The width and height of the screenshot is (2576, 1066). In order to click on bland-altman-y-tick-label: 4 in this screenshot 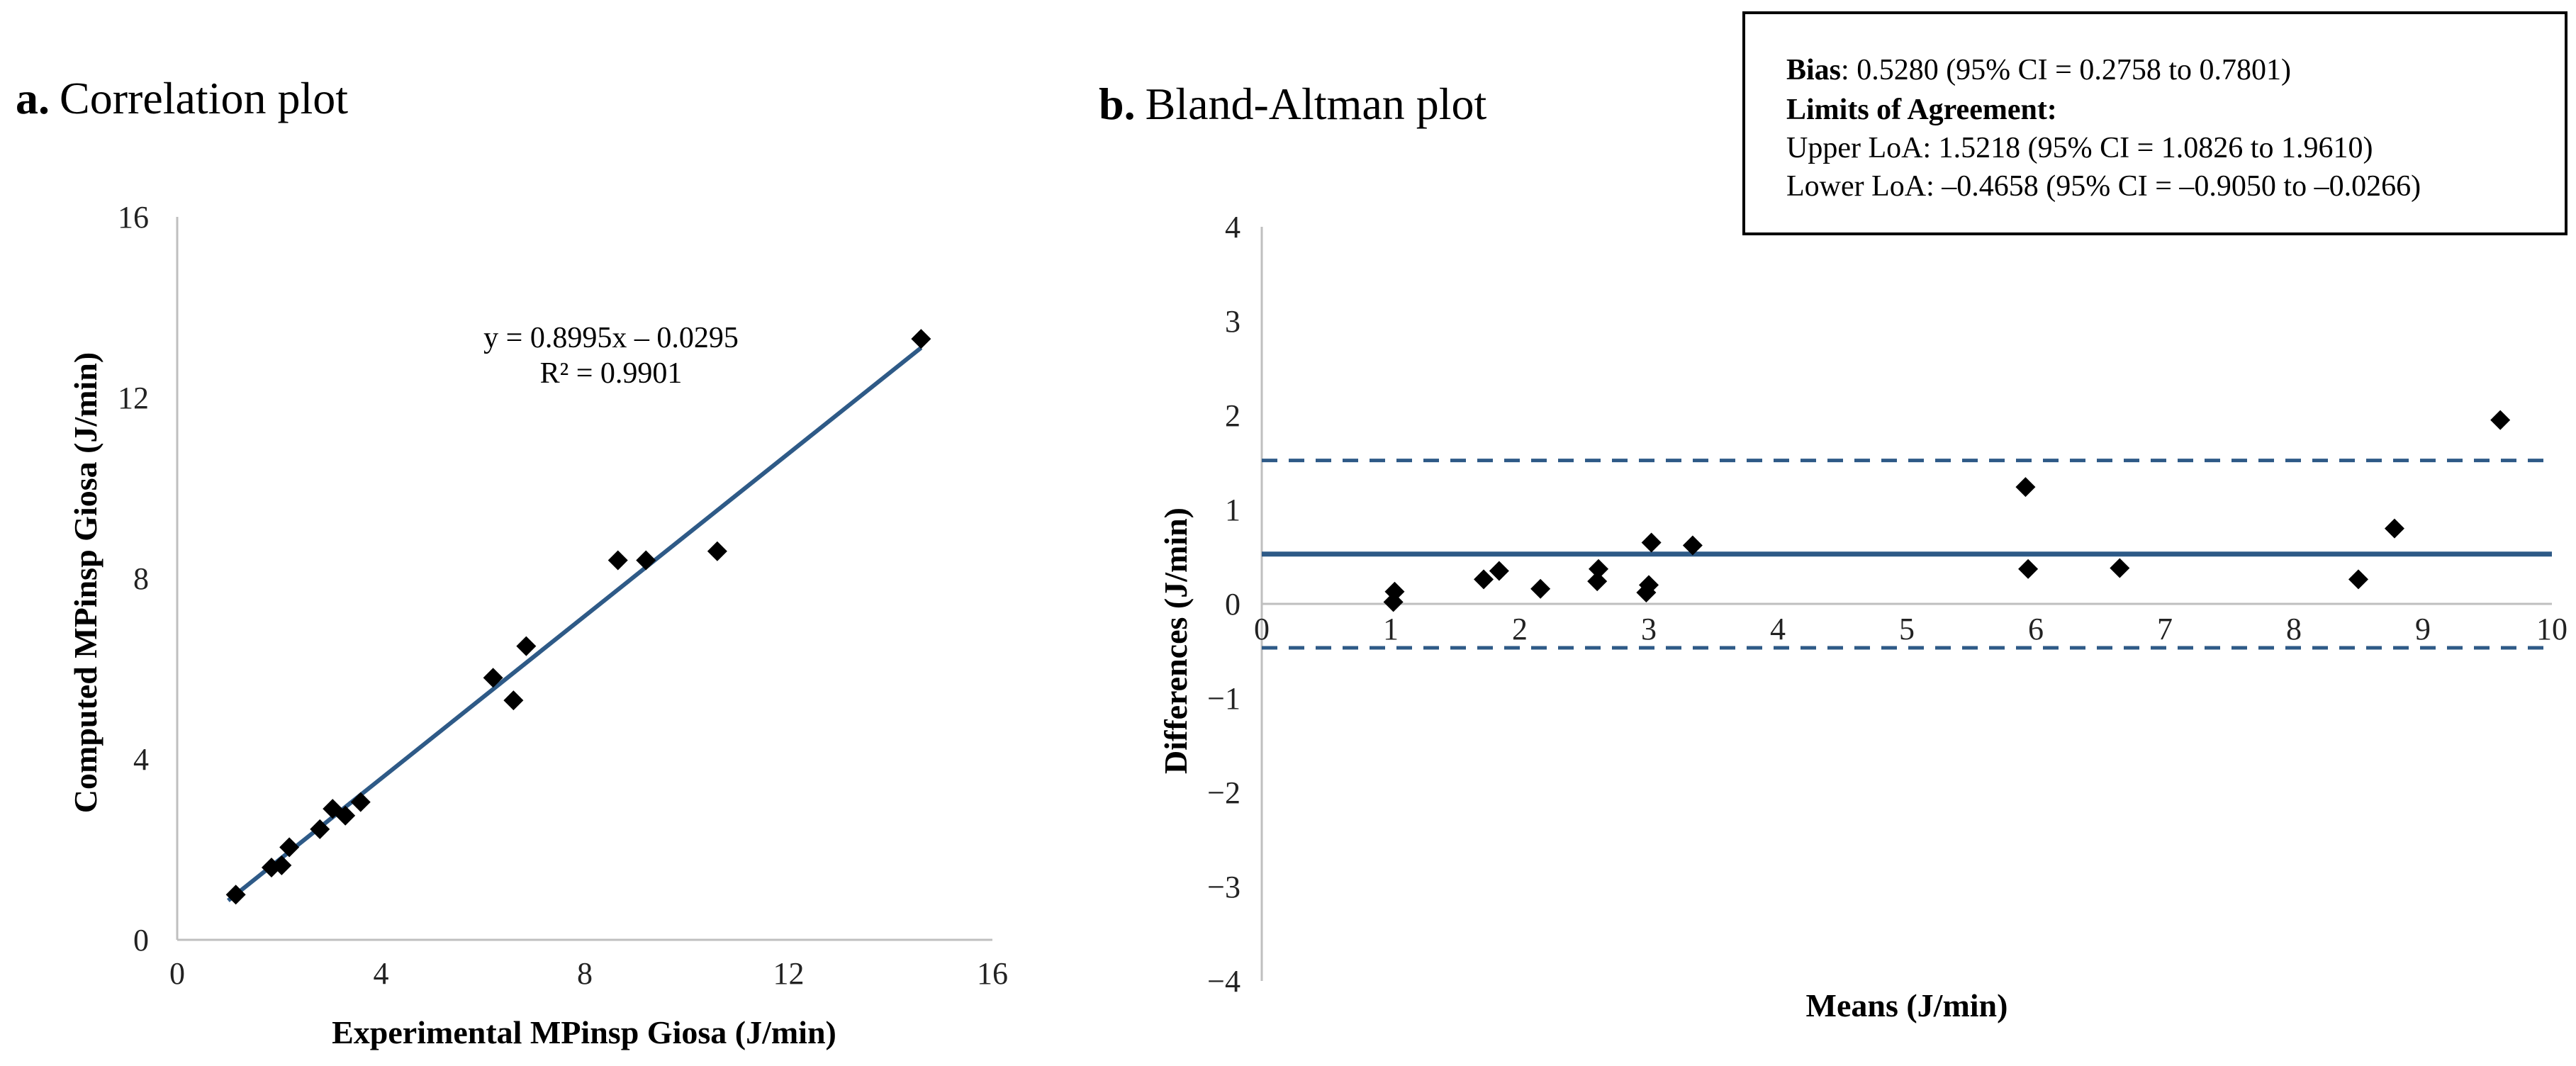, I will do `click(1233, 228)`.